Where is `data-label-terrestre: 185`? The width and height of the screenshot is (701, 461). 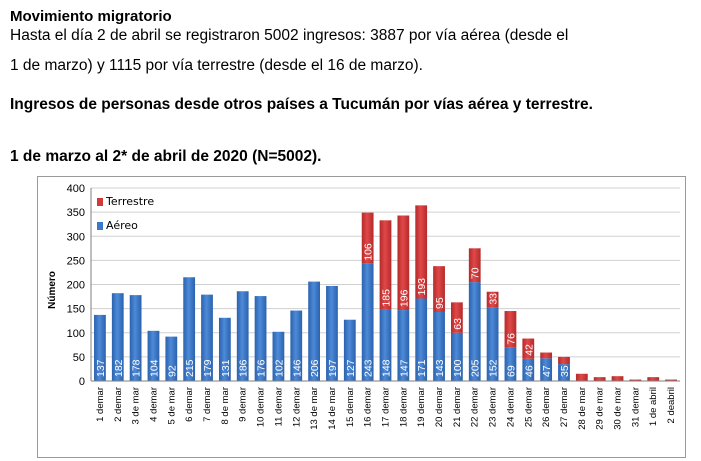 data-label-terrestre: 185 is located at coordinates (387, 298).